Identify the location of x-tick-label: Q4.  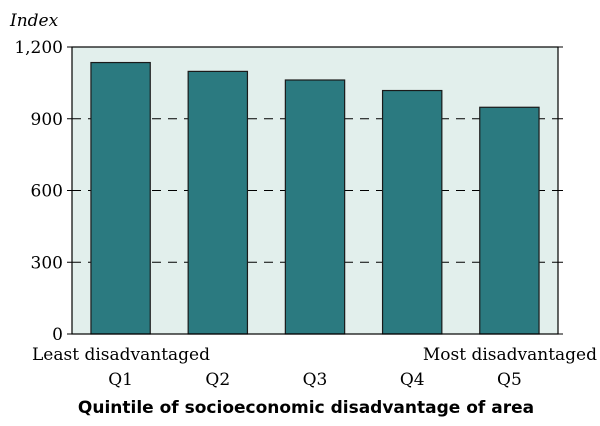
(412, 380).